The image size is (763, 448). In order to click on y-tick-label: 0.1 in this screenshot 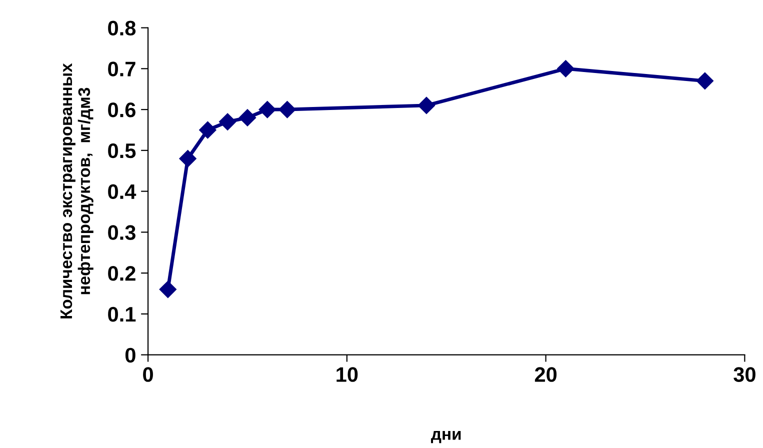, I will do `click(122, 314)`.